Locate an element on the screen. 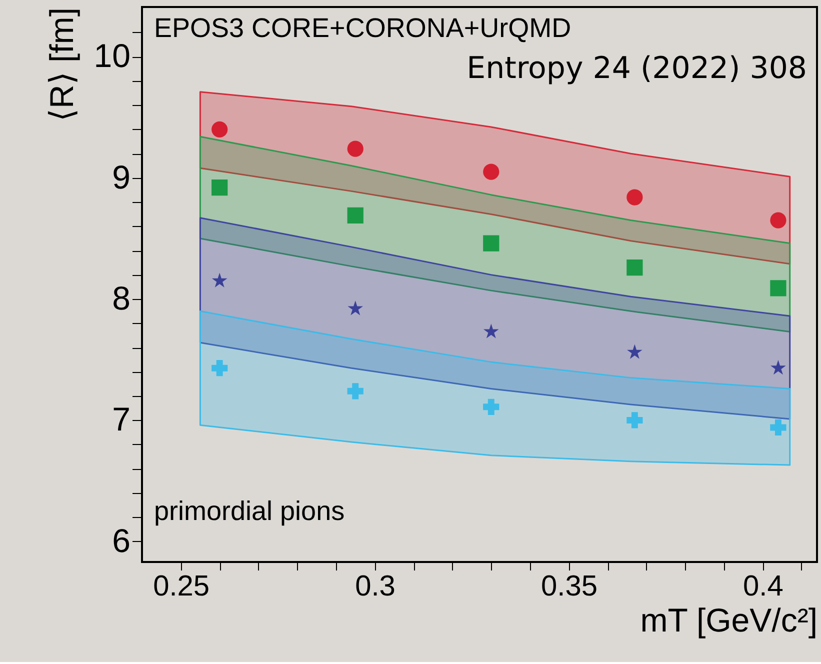 This screenshot has width=821, height=664. y-tick-label: 6 is located at coordinates (121, 540).